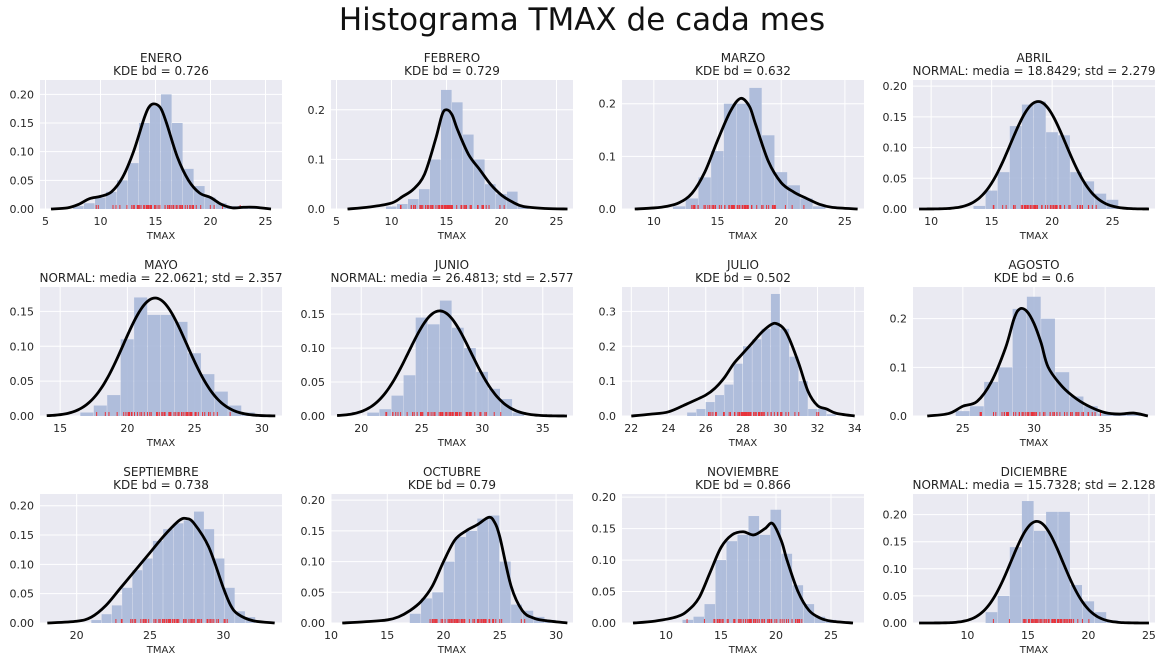 The image size is (1164, 662). What do you see at coordinates (452, 485) in the screenshot?
I see `subplot-subtitle: KDE bd = 0.79` at bounding box center [452, 485].